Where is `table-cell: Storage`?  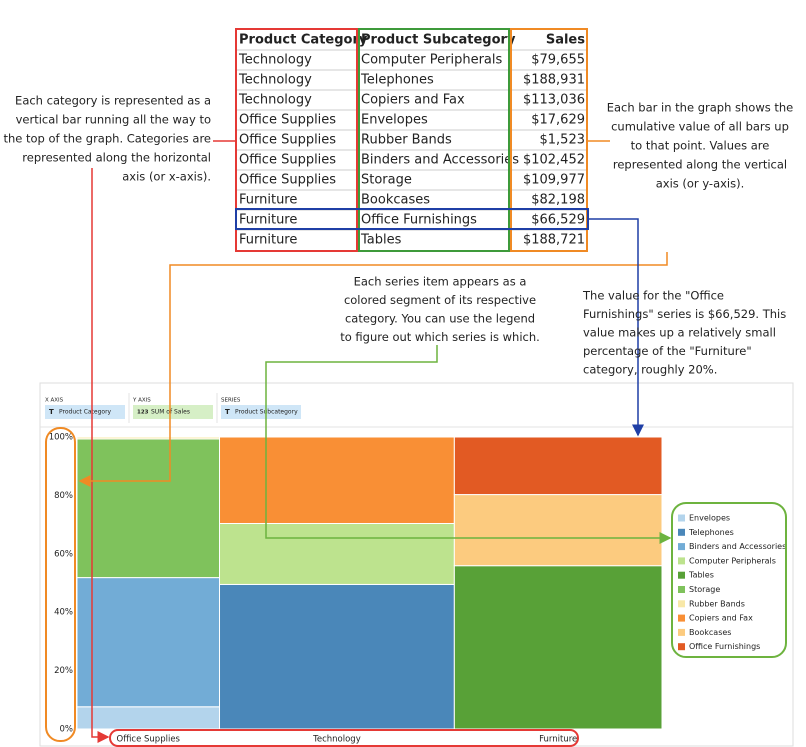
table-cell: Storage is located at coordinates (386, 180).